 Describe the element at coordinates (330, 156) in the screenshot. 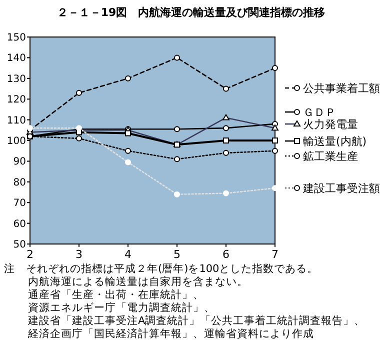

I see `legend-label: 鉱工業生産` at that location.